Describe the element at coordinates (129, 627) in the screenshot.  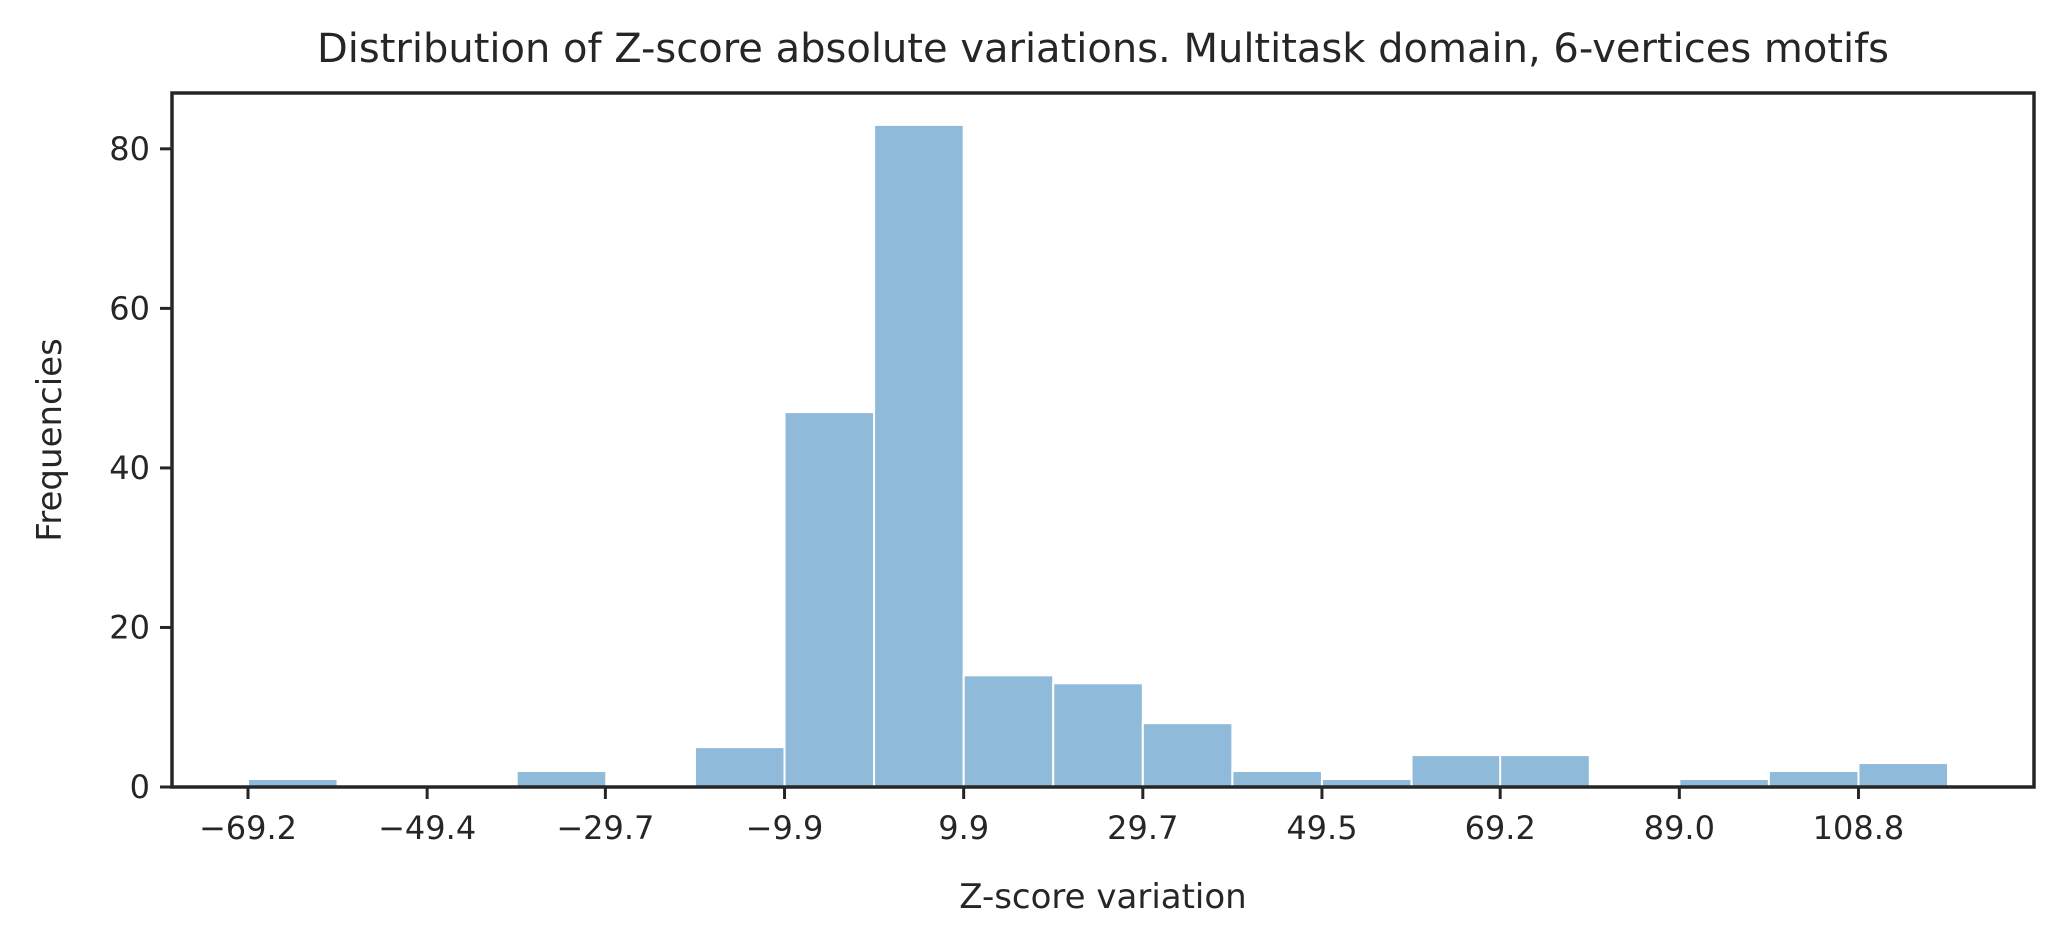
I see `y-tick-label: 20` at that location.